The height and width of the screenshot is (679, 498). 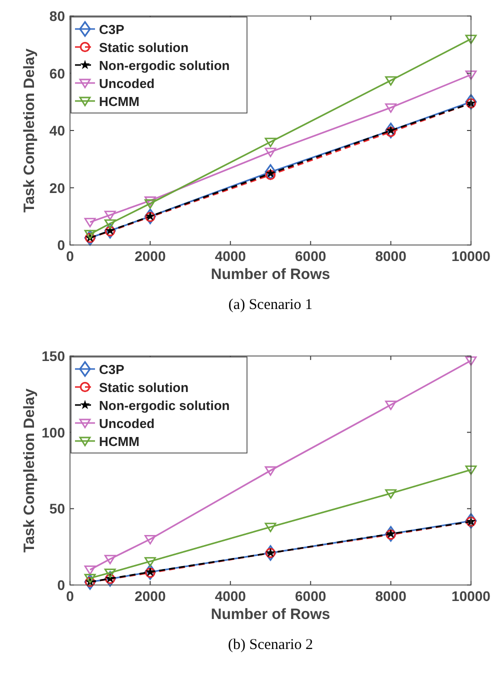 I want to click on y-tick-label: 80, so click(x=57, y=16).